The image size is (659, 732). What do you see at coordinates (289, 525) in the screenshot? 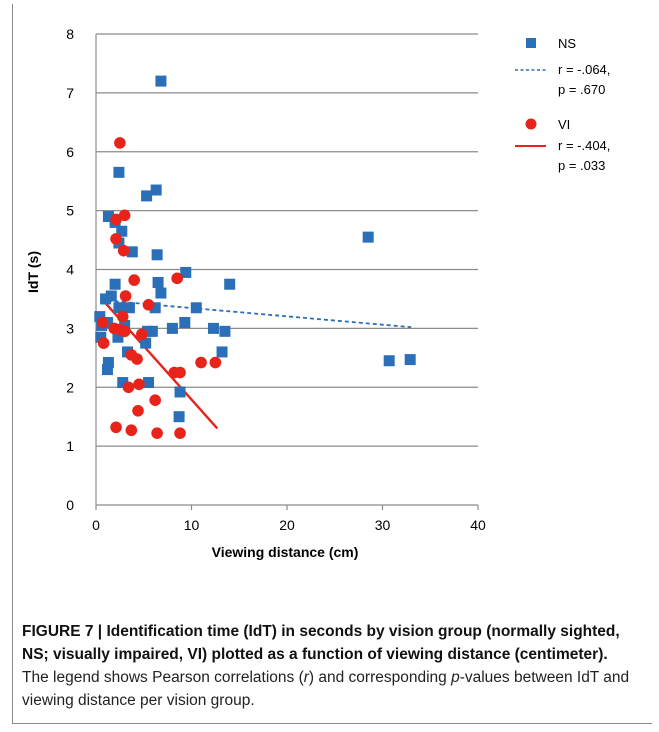
I see `x-axis-ticks: 0 10 20 30 40` at bounding box center [289, 525].